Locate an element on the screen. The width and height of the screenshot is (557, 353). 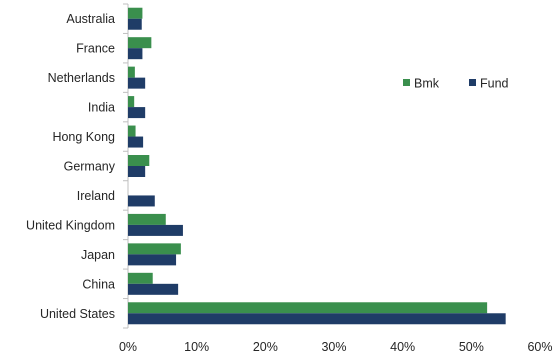
category-label: Australia is located at coordinates (90, 19).